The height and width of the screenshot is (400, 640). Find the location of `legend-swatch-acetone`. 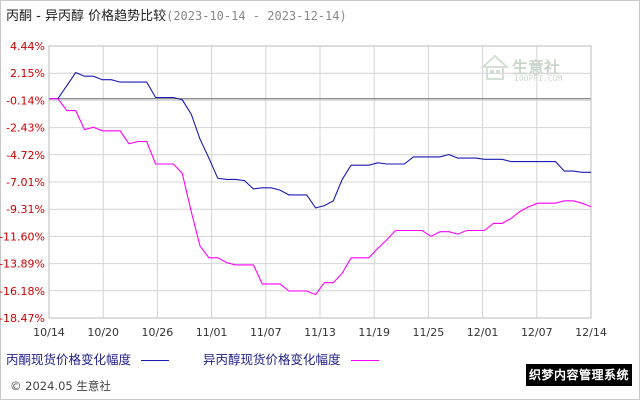

legend-swatch-acetone is located at coordinates (155, 360).